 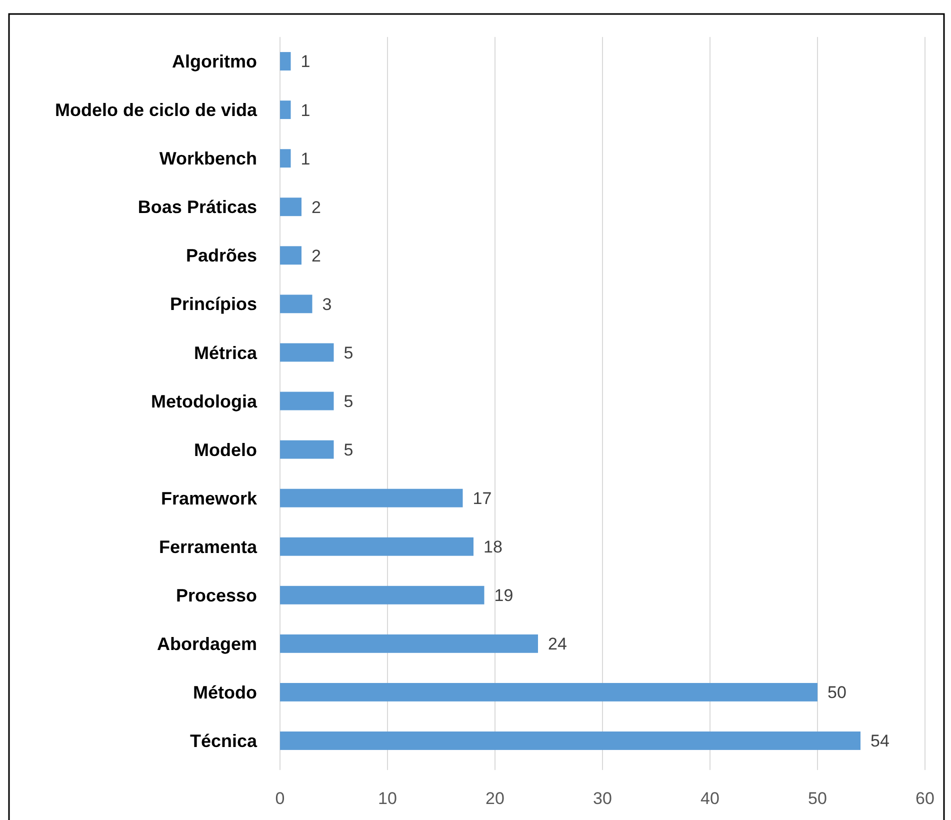 I want to click on y-tick-label: Modelo, so click(x=225, y=450).